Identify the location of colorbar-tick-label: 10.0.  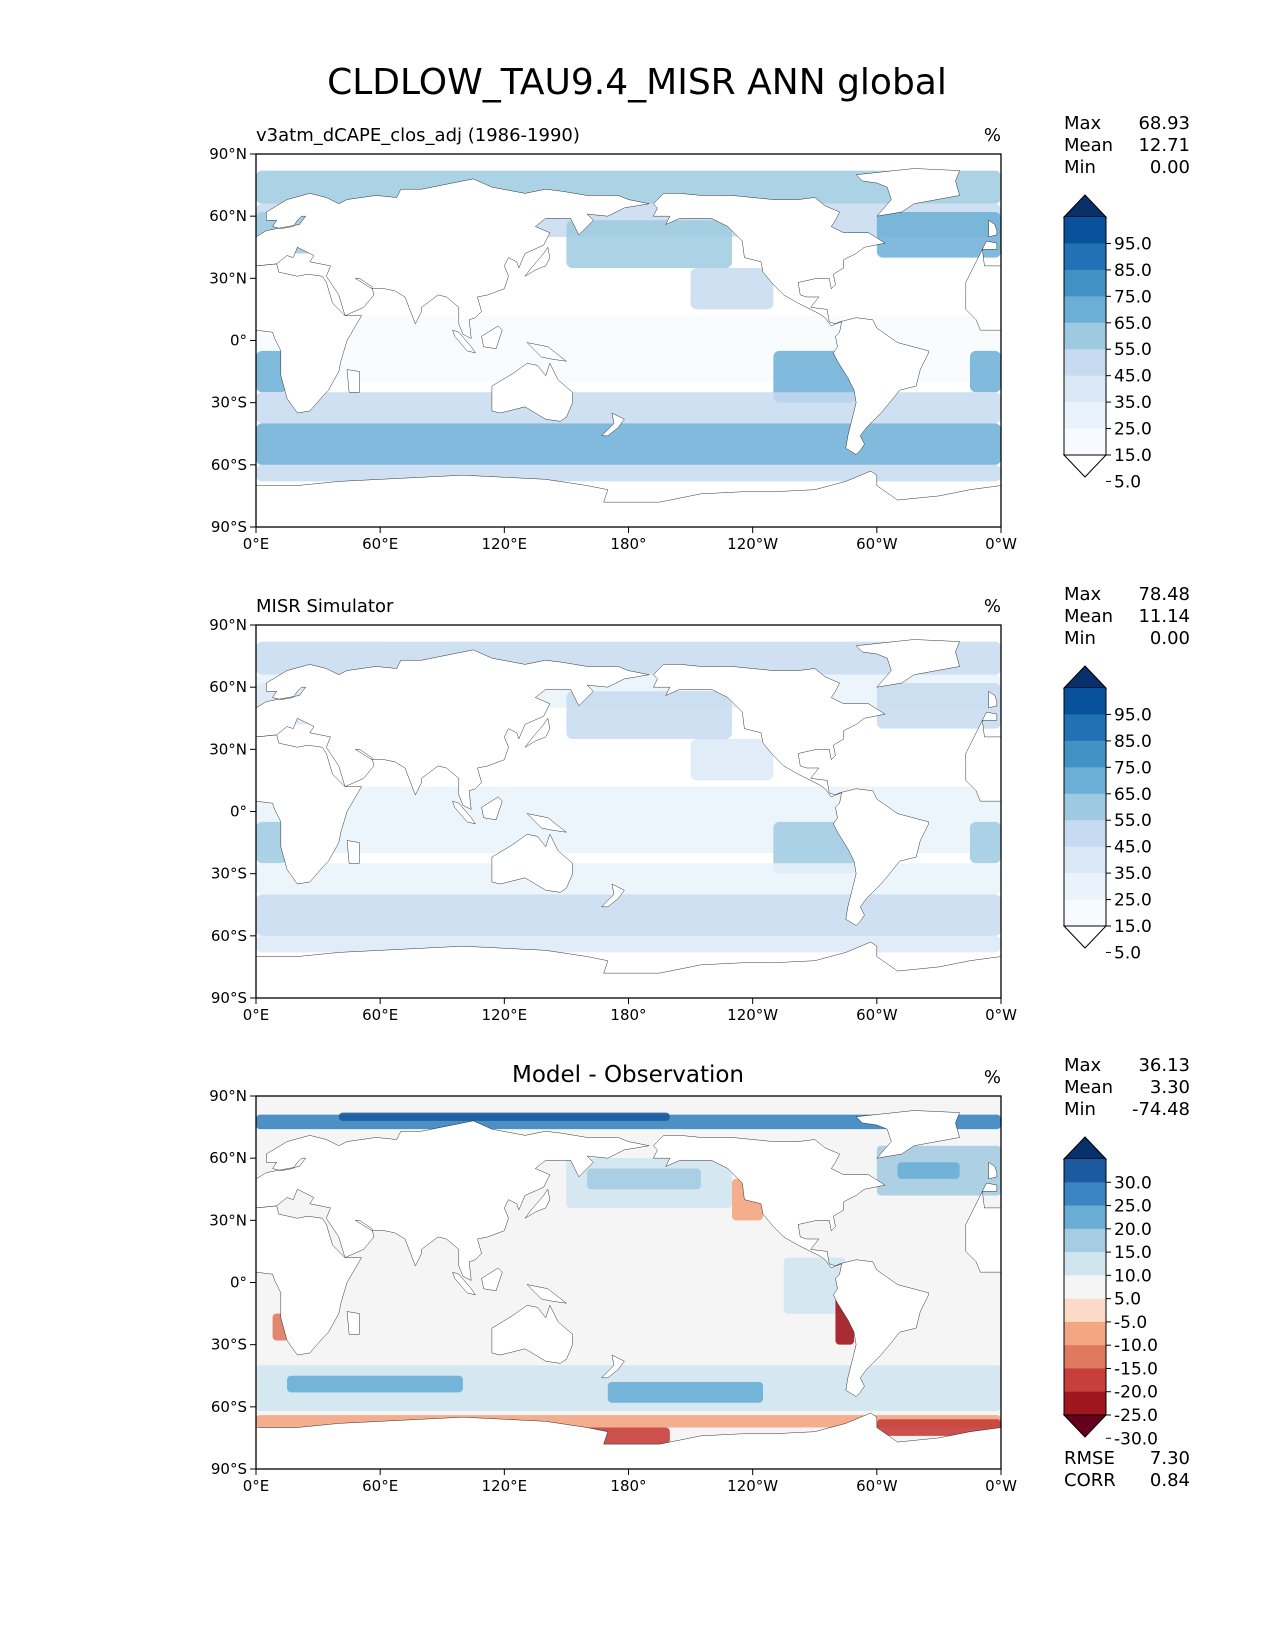
(1133, 1276).